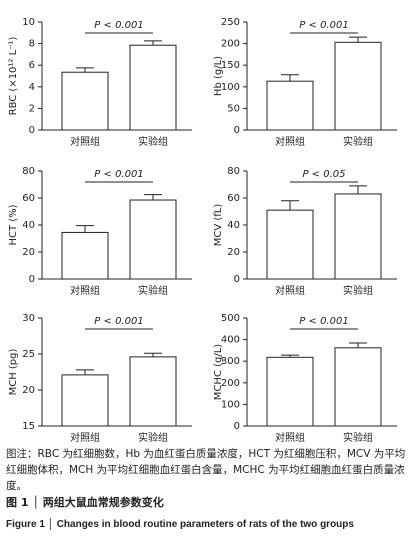 This screenshot has height=546, width=417. I want to click on y-axis-label: RBC (×10¹² L⁻¹), so click(13, 76).